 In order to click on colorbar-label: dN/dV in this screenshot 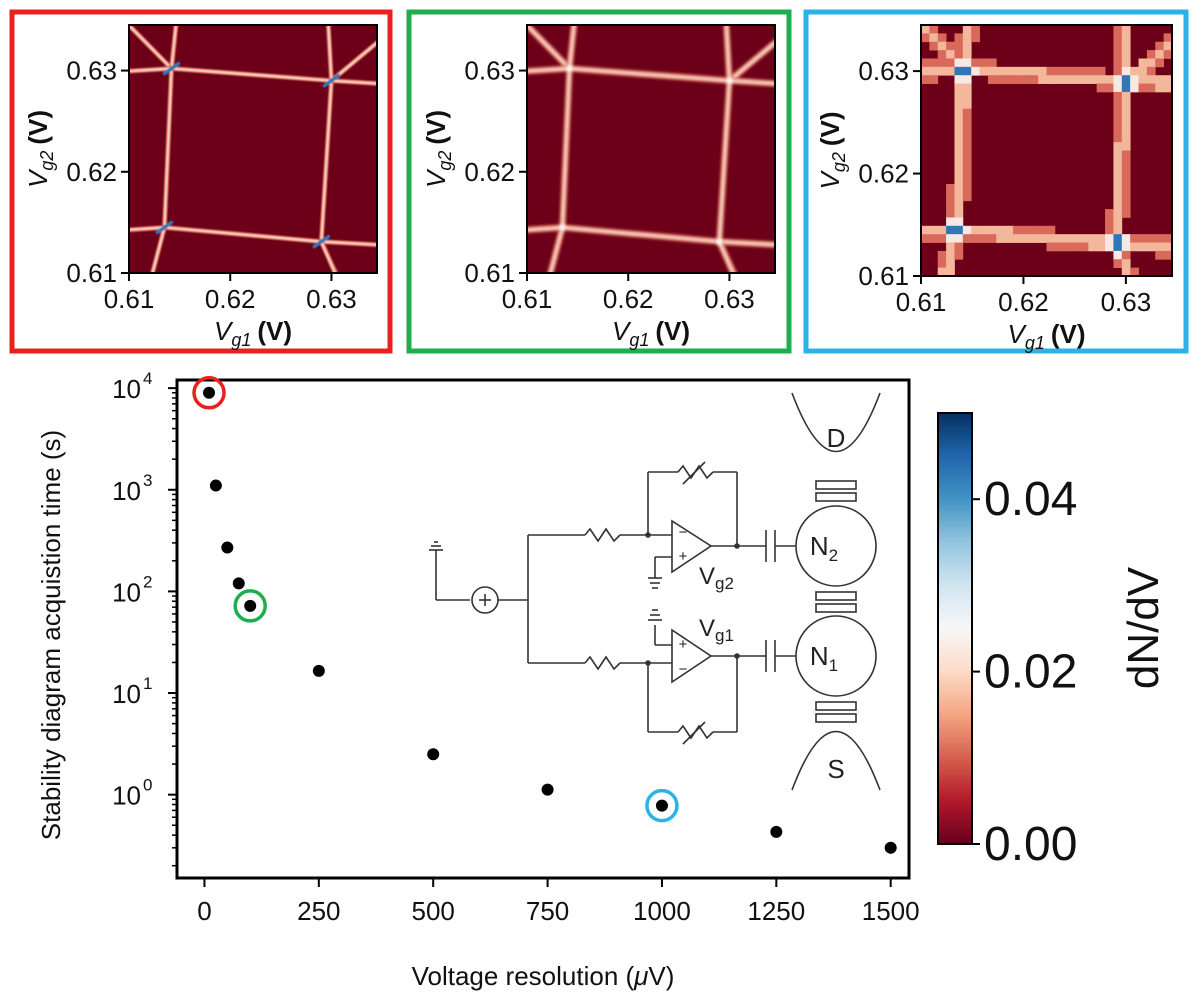, I will do `click(1143, 627)`.